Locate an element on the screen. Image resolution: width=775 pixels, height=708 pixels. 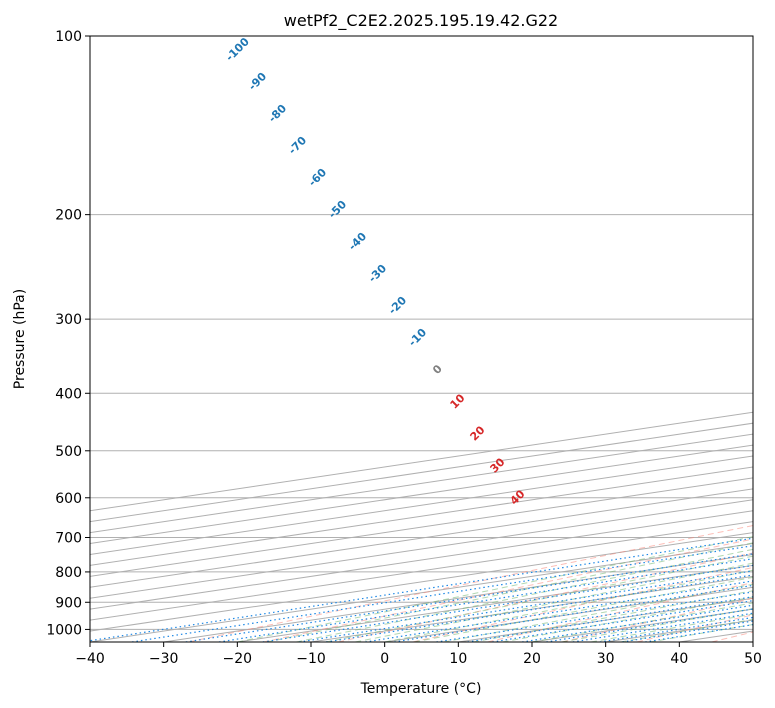
chart-title: wetPf2_C2E2.2025.195.19.42.G22 is located at coordinates (421, 21).